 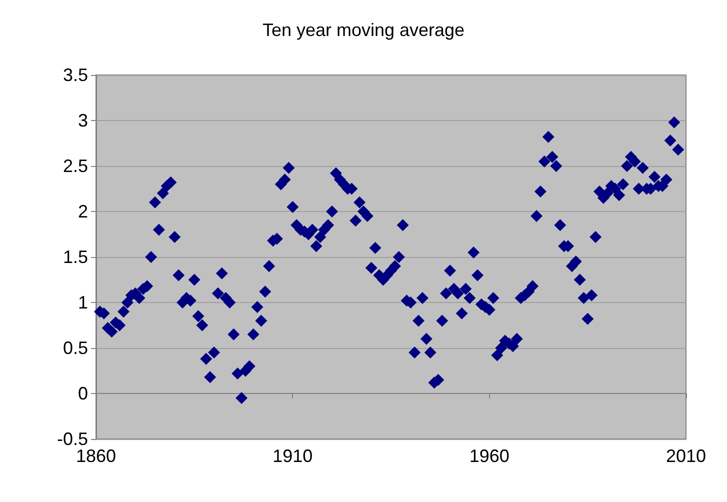 What do you see at coordinates (83, 120) in the screenshot?
I see `y-tick-label: 3` at bounding box center [83, 120].